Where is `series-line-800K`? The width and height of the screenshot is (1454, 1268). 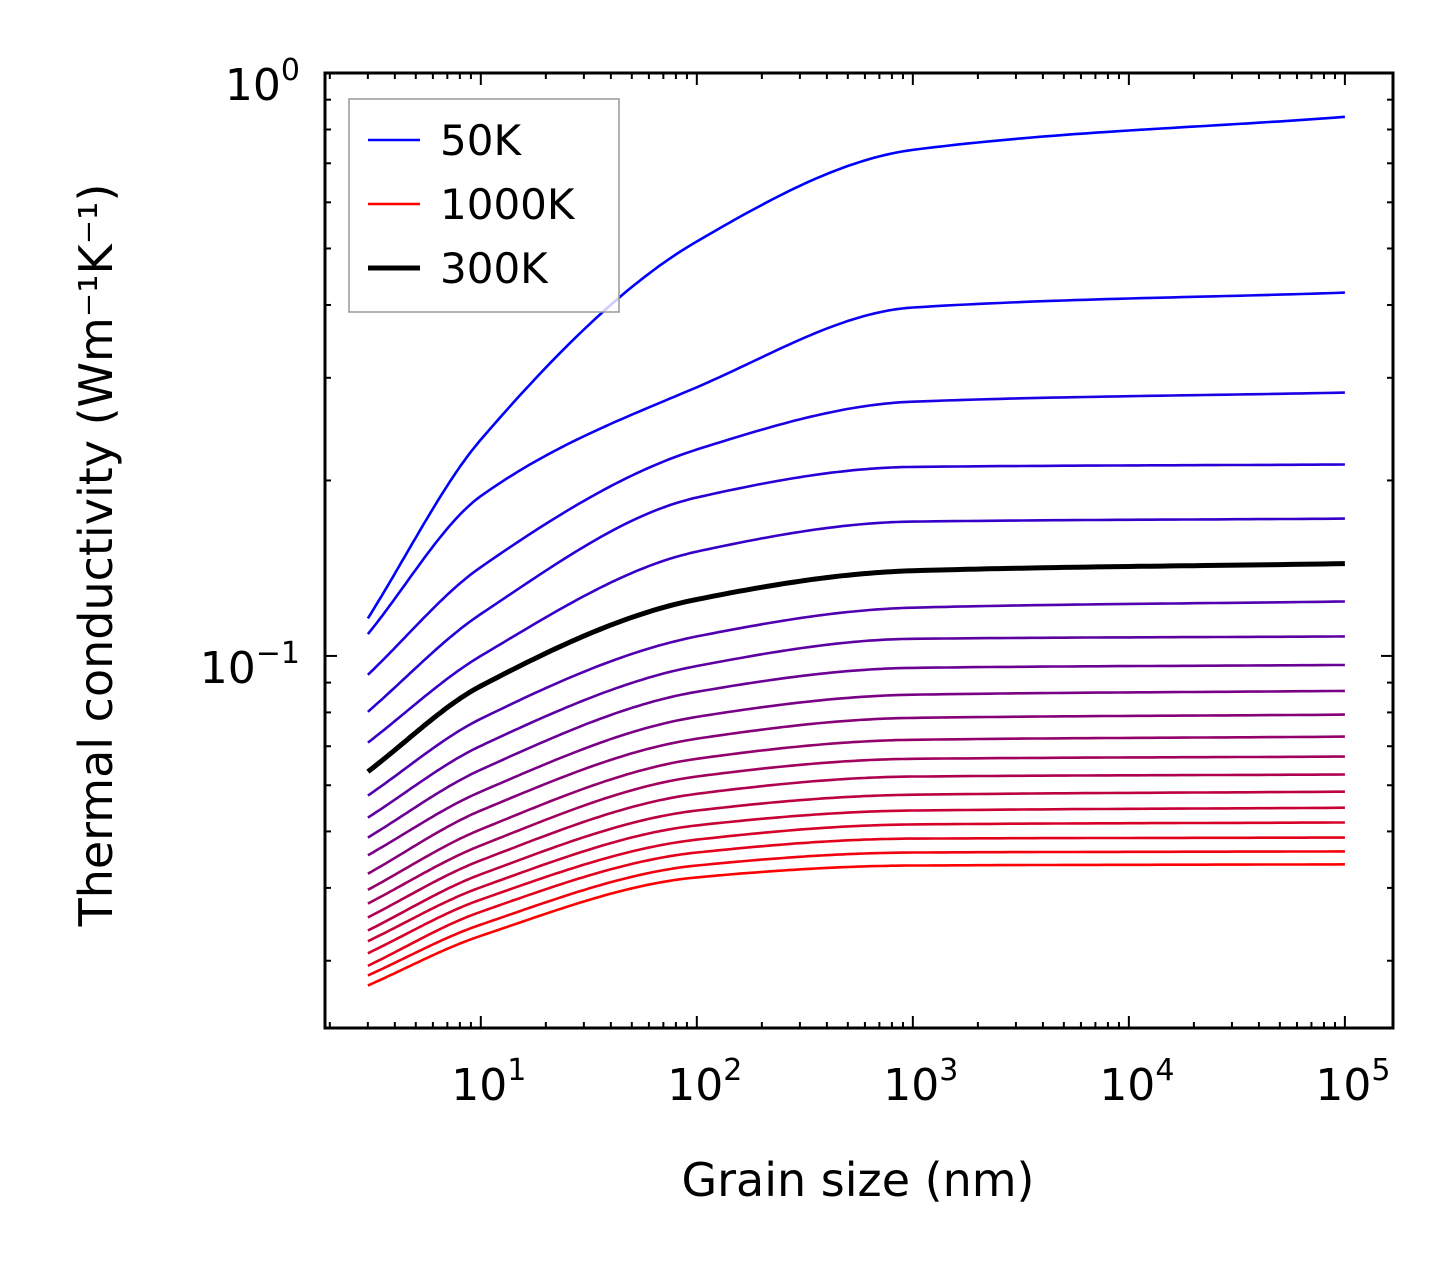
series-line-800K is located at coordinates (856, 874).